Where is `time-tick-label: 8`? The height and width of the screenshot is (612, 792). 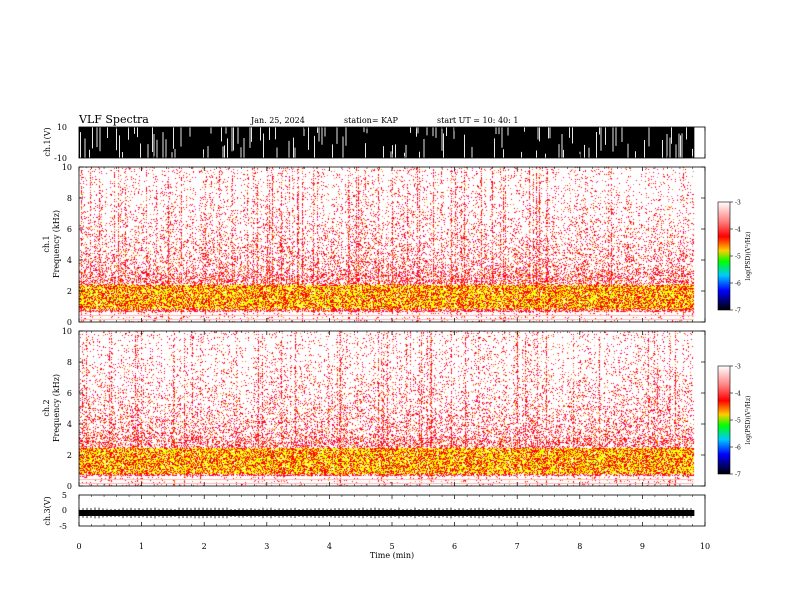 time-tick-label: 8 is located at coordinates (579, 546).